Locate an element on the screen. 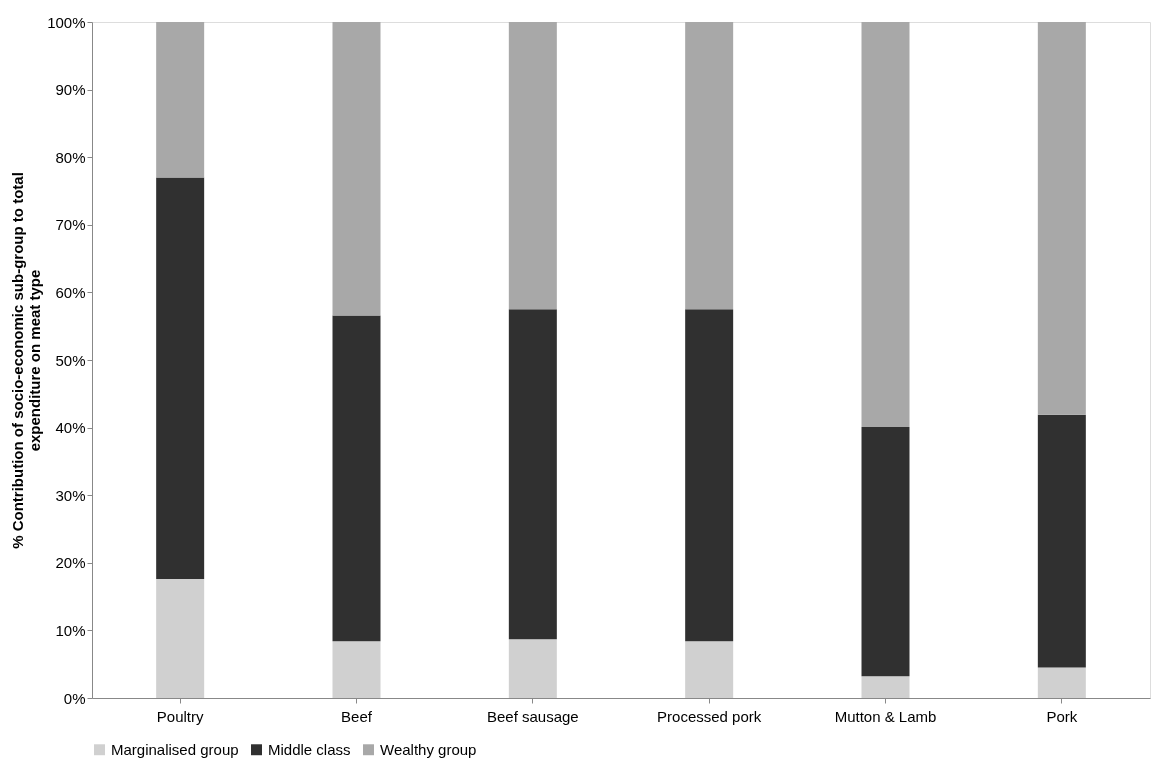 Image resolution: width=1165 pixels, height=763 pixels. y-tick-label: 100% is located at coordinates (66, 22).